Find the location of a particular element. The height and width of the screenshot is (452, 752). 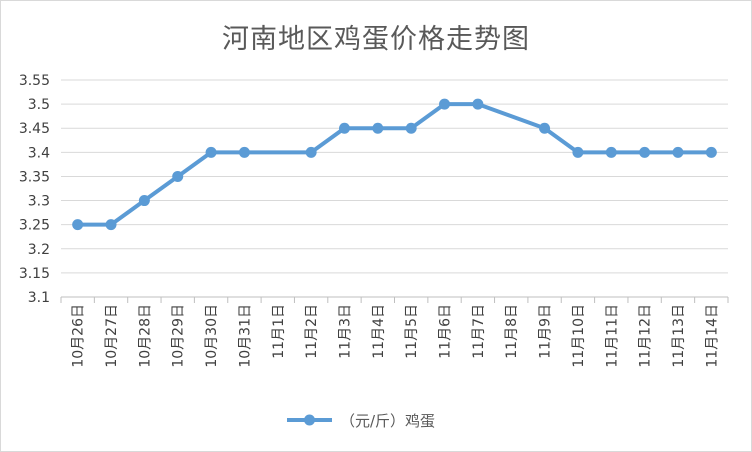

x-tick-label: 11月1日 is located at coordinates (279, 331).